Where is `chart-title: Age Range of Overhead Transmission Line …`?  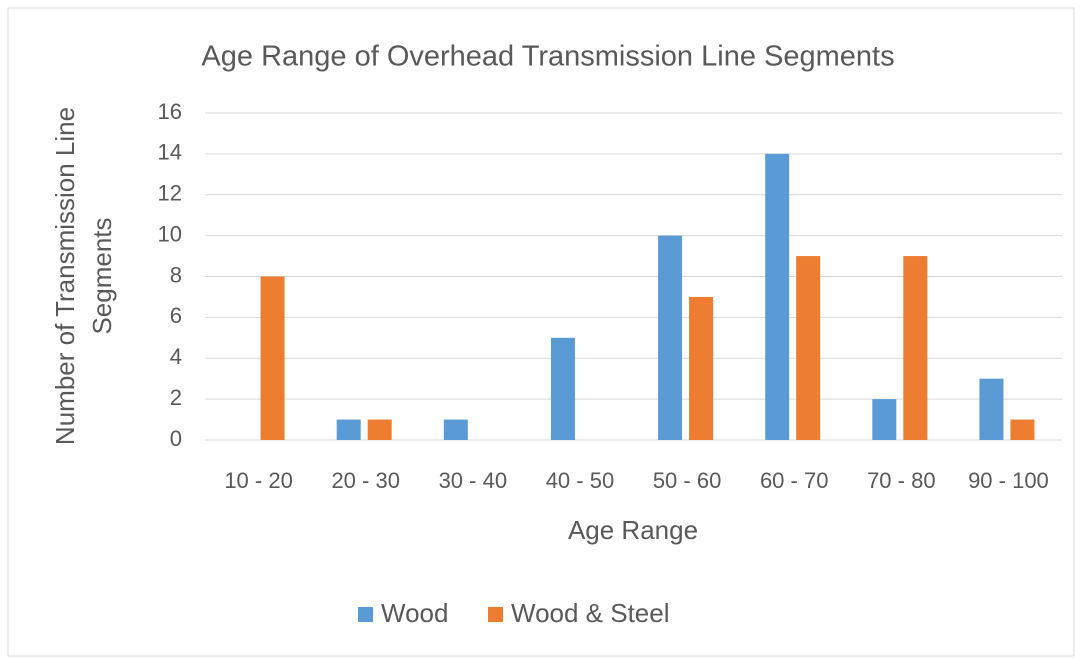
chart-title: Age Range of Overhead Transmission Line … is located at coordinates (547, 57).